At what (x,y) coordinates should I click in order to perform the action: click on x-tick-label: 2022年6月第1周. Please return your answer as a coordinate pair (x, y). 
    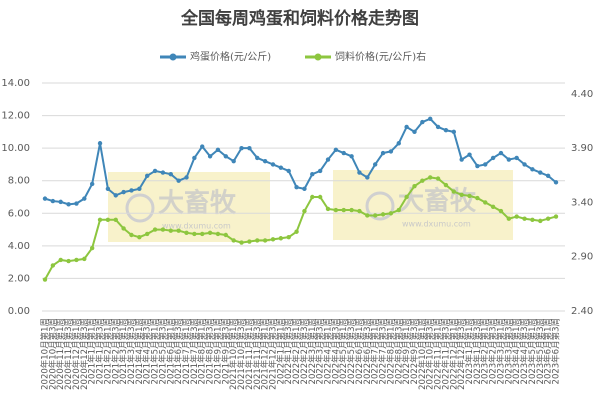
    Looking at the image, I should click on (359, 351).